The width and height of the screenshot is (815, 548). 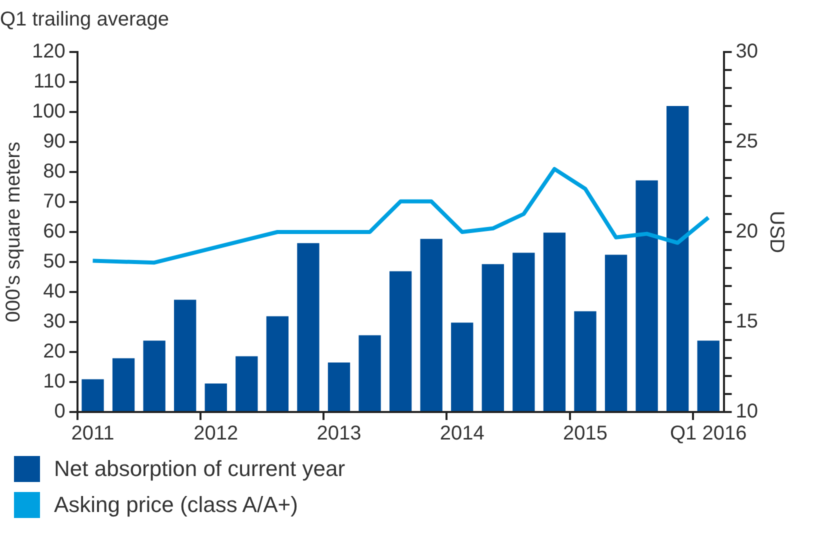 What do you see at coordinates (54, 231) in the screenshot?
I see `y-tick-label: 60` at bounding box center [54, 231].